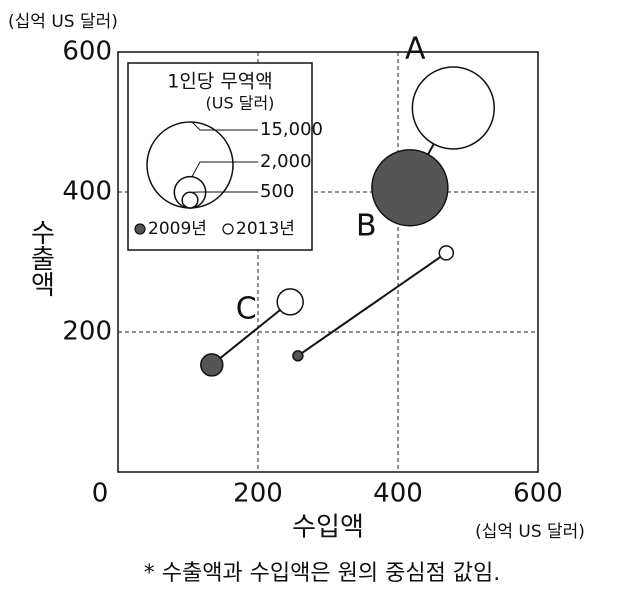  What do you see at coordinates (291, 129) in the screenshot?
I see `legend-size-label: 15,000` at bounding box center [291, 129].